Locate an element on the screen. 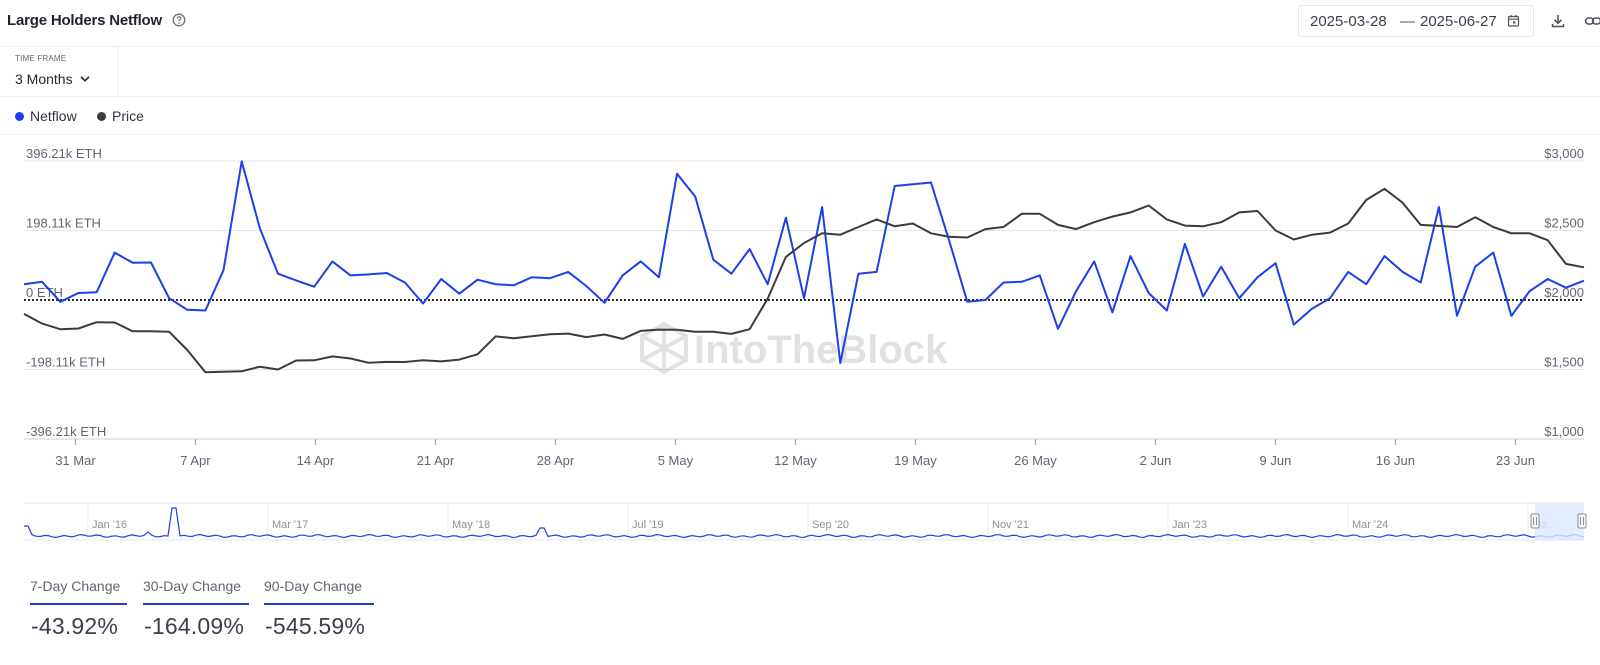  legend-price-swatch is located at coordinates (101, 116).